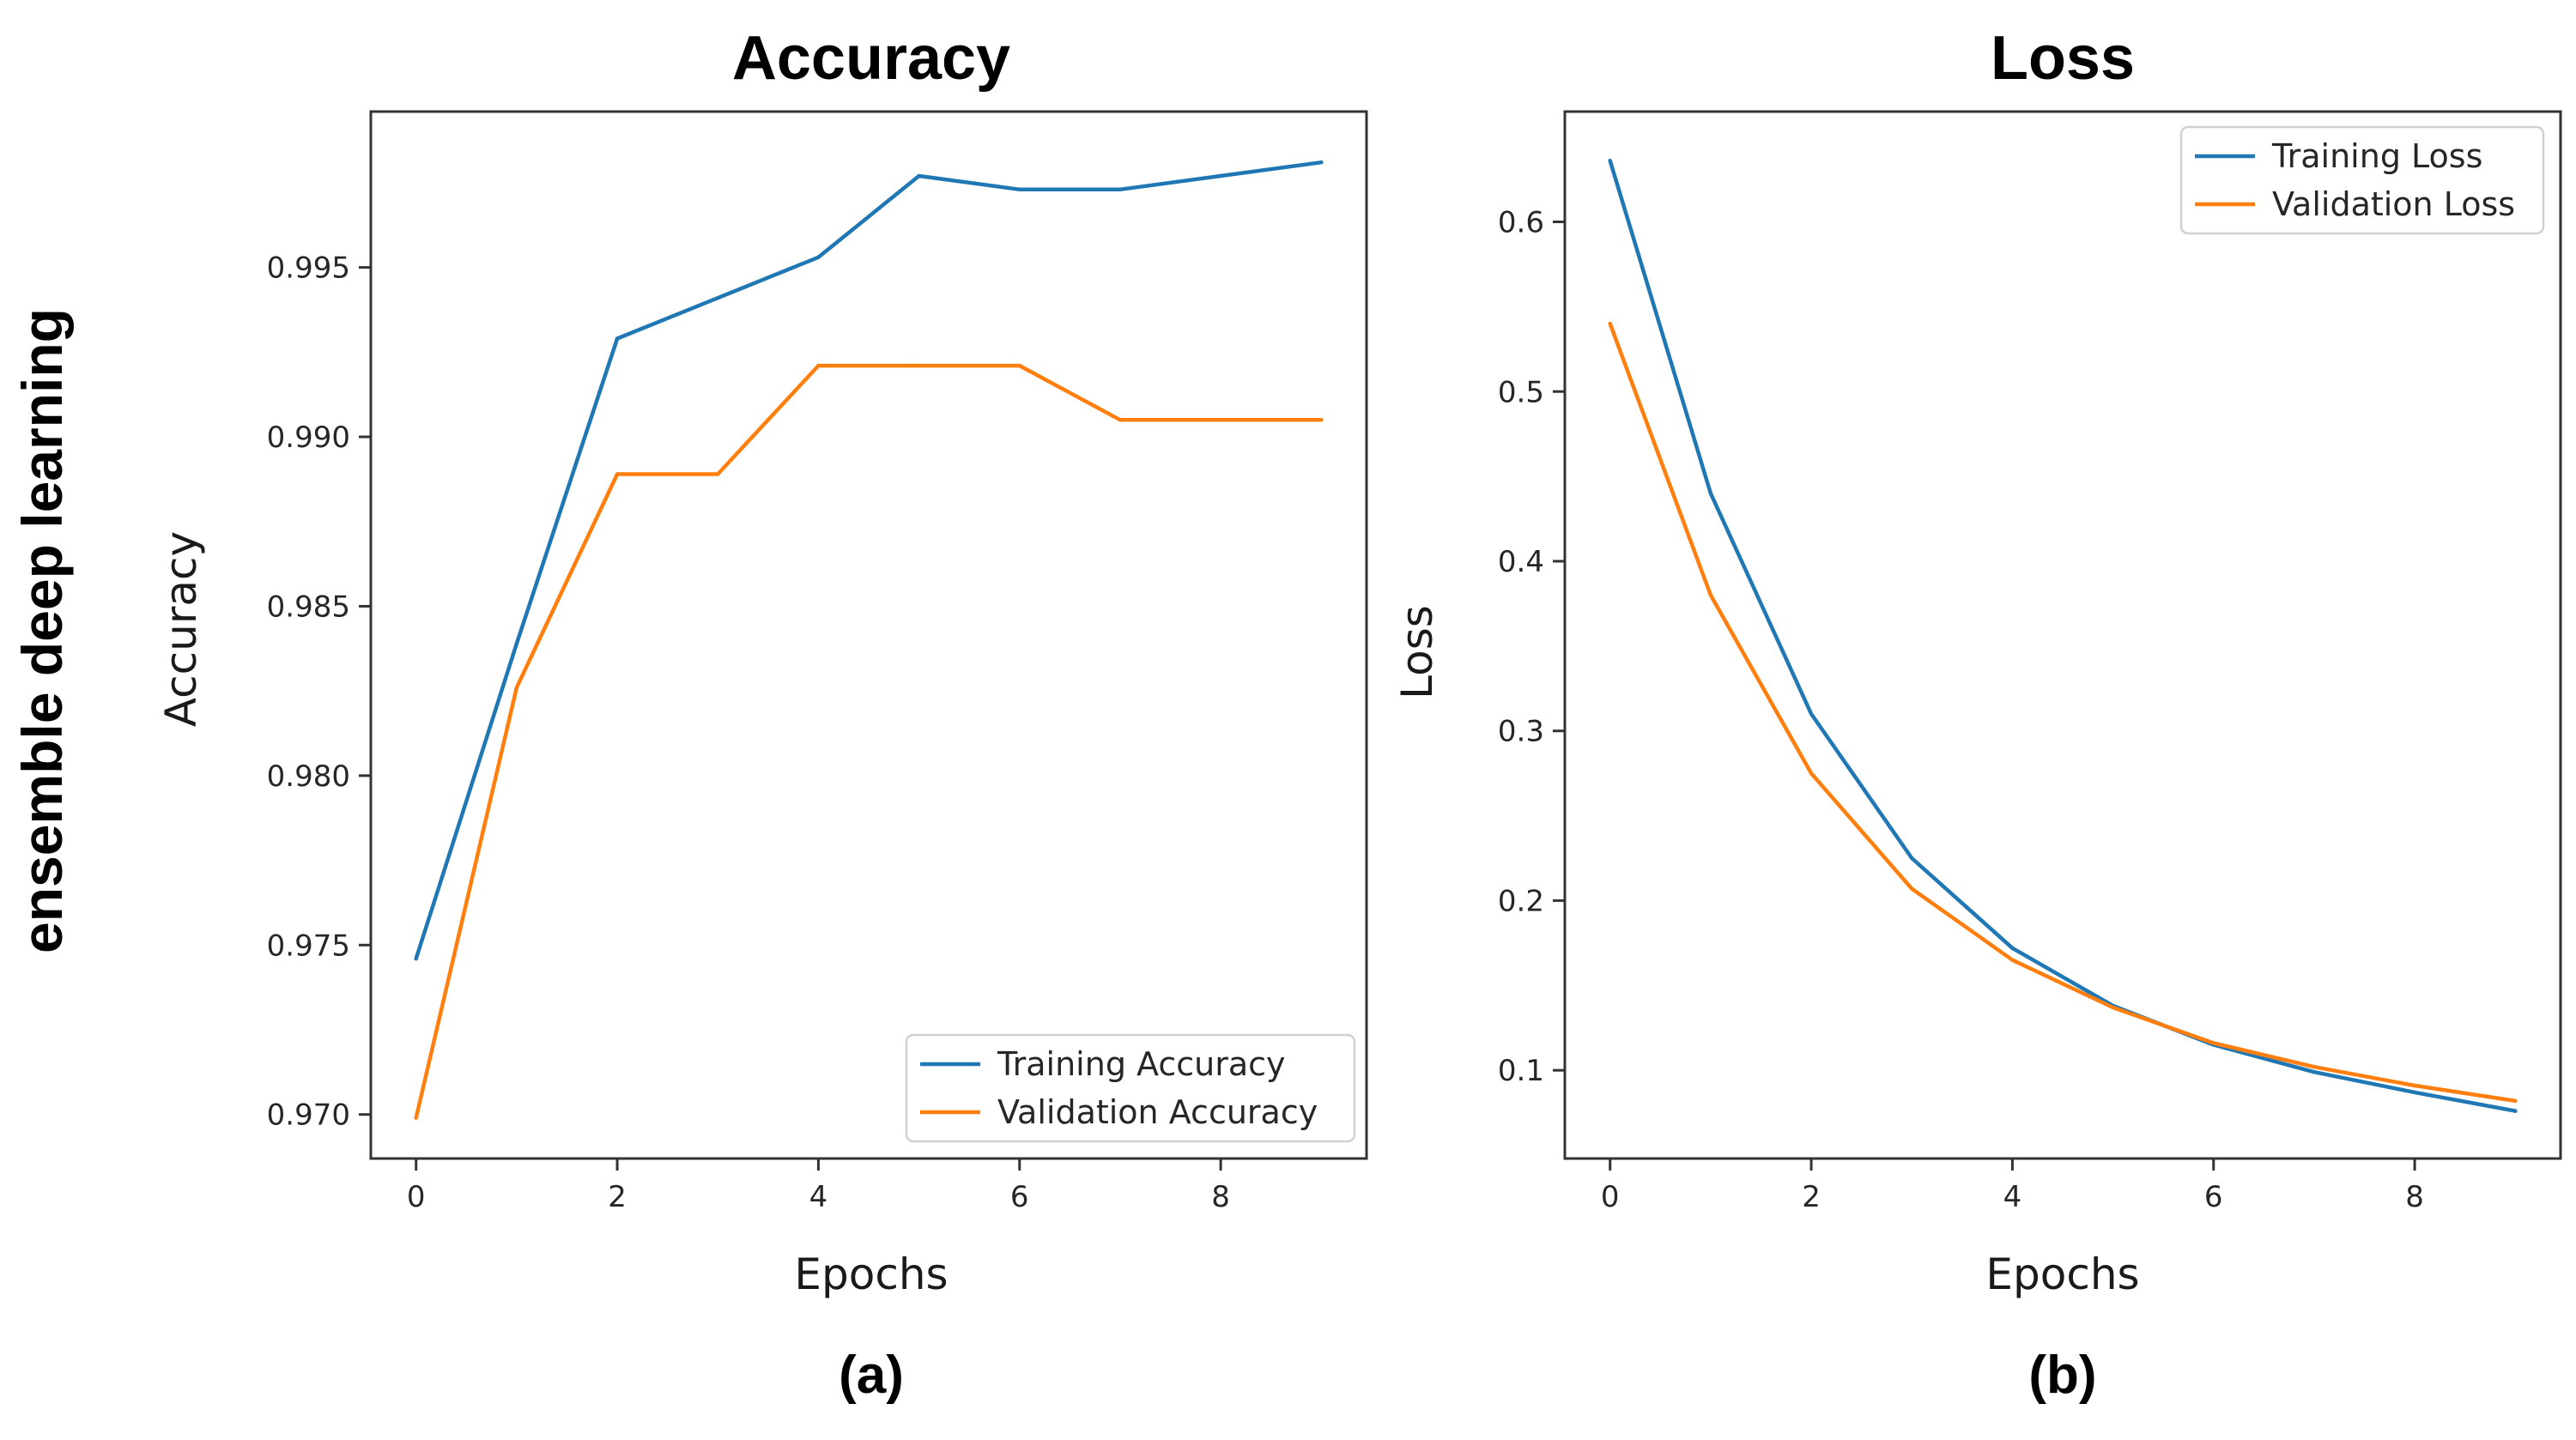  What do you see at coordinates (308, 946) in the screenshot?
I see `accuracy-y-tick-label: 0.975` at bounding box center [308, 946].